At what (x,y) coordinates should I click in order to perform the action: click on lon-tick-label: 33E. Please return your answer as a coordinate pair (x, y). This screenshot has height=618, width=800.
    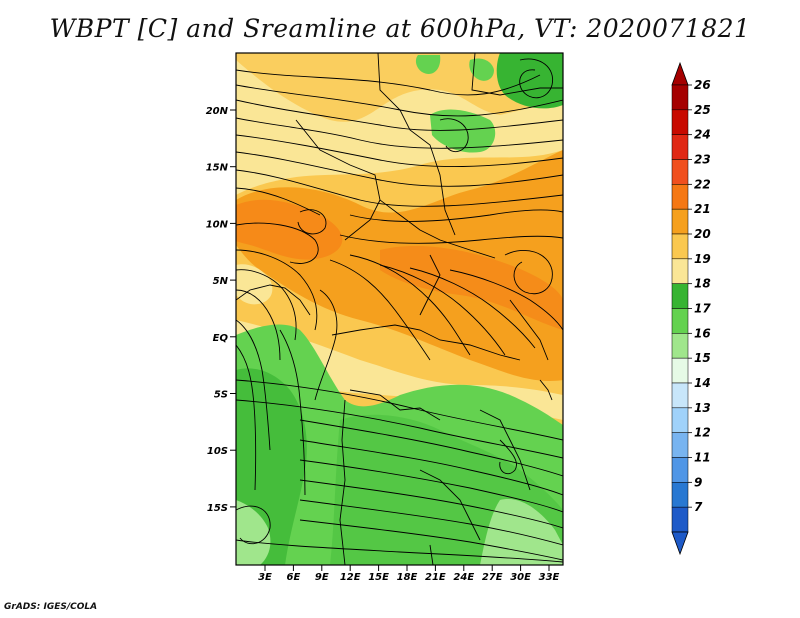
    Looking at the image, I should click on (549, 577).